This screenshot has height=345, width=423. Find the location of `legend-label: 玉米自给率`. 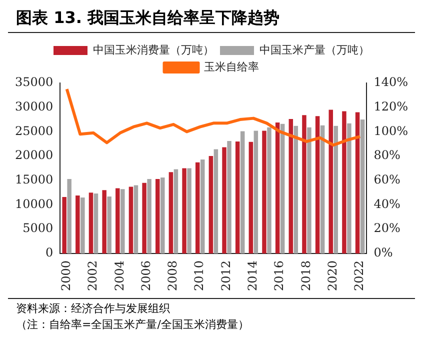

legend-label: 玉米自给率 is located at coordinates (231, 67).